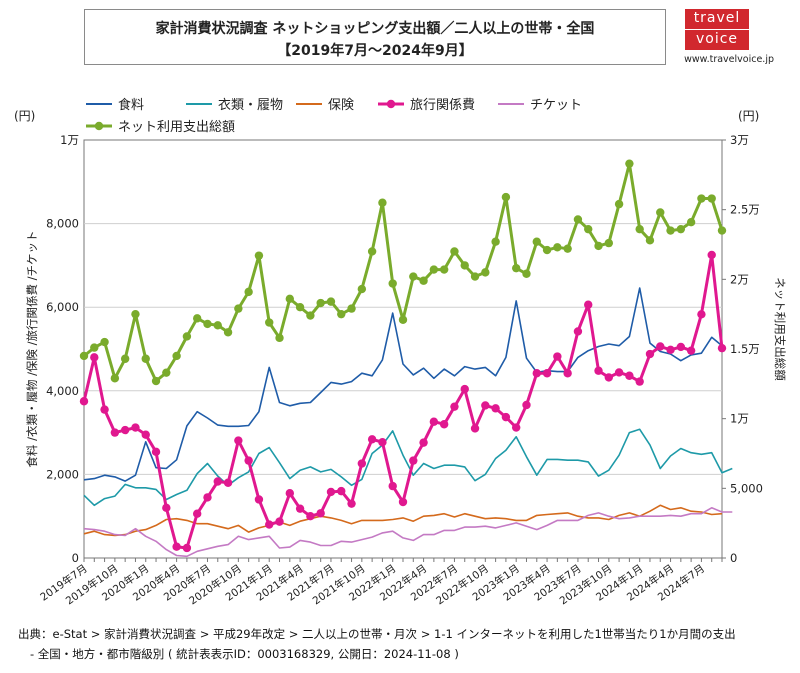 Image resolution: width=800 pixels, height=673 pixels. Describe the element at coordinates (717, 29) in the screenshot. I see `travelvoice-logo: travel voice` at that location.